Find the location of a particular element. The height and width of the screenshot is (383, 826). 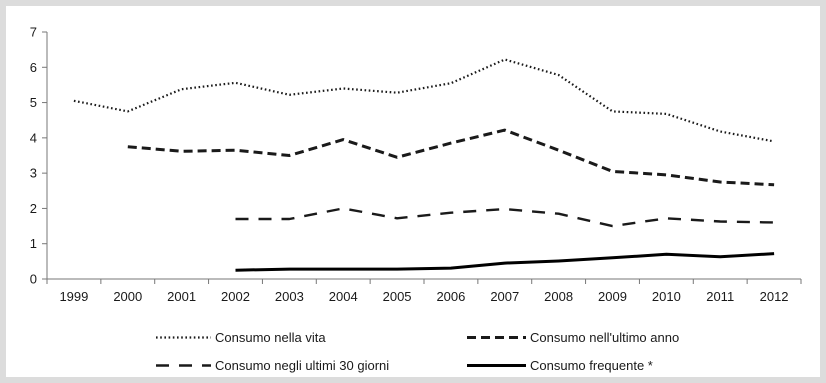

y-tick-label: 6 is located at coordinates (33, 67).